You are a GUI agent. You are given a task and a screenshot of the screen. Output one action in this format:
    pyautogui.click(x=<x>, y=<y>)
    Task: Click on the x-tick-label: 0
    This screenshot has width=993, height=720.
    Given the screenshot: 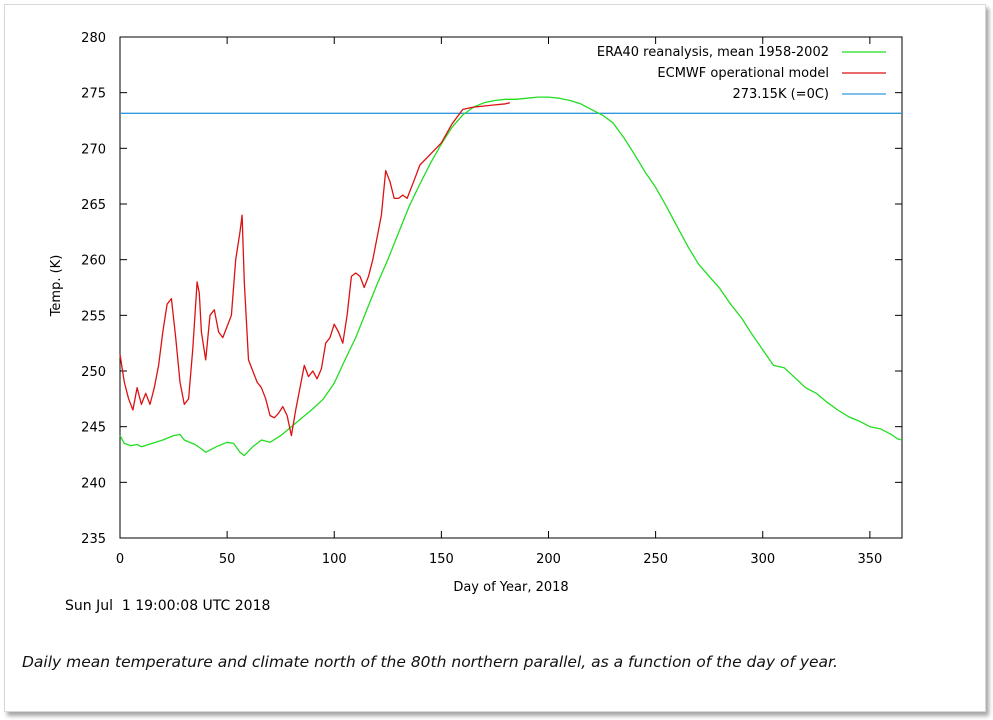 What is the action you would take?
    pyautogui.click(x=120, y=559)
    